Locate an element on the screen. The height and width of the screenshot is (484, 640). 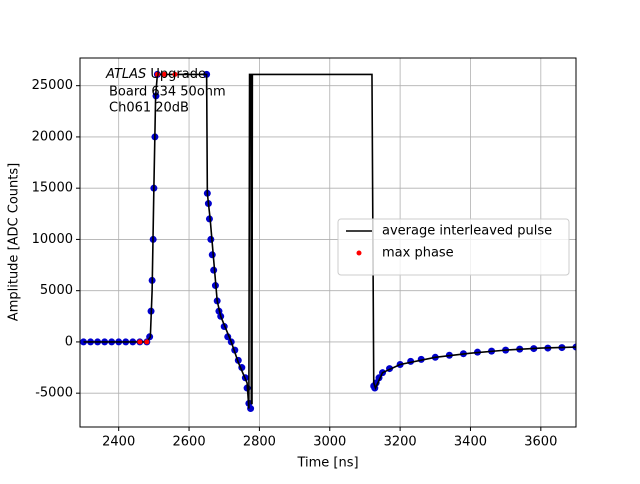
legend-label: max phase is located at coordinates (418, 253).